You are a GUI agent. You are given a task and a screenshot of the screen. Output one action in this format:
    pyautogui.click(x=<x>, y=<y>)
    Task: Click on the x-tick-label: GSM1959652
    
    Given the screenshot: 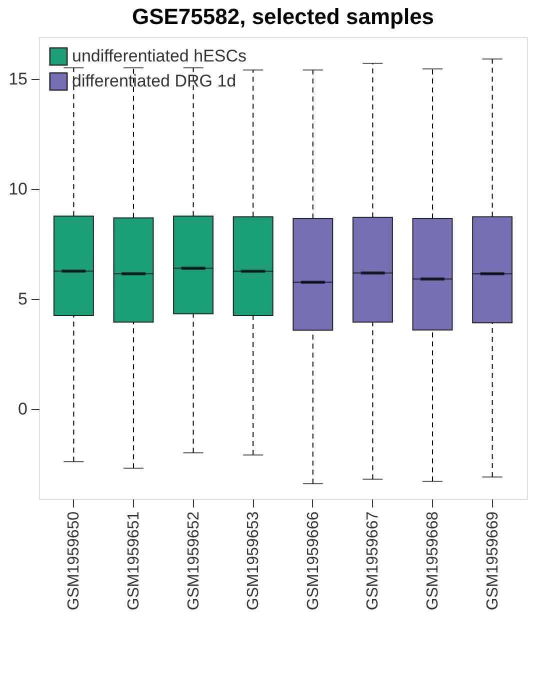 What is the action you would take?
    pyautogui.click(x=193, y=560)
    